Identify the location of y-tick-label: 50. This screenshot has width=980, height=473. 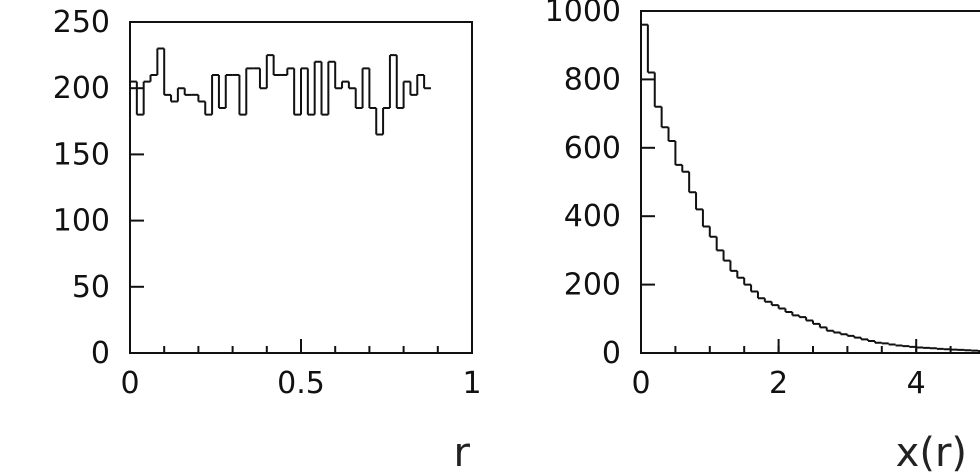
(91, 287).